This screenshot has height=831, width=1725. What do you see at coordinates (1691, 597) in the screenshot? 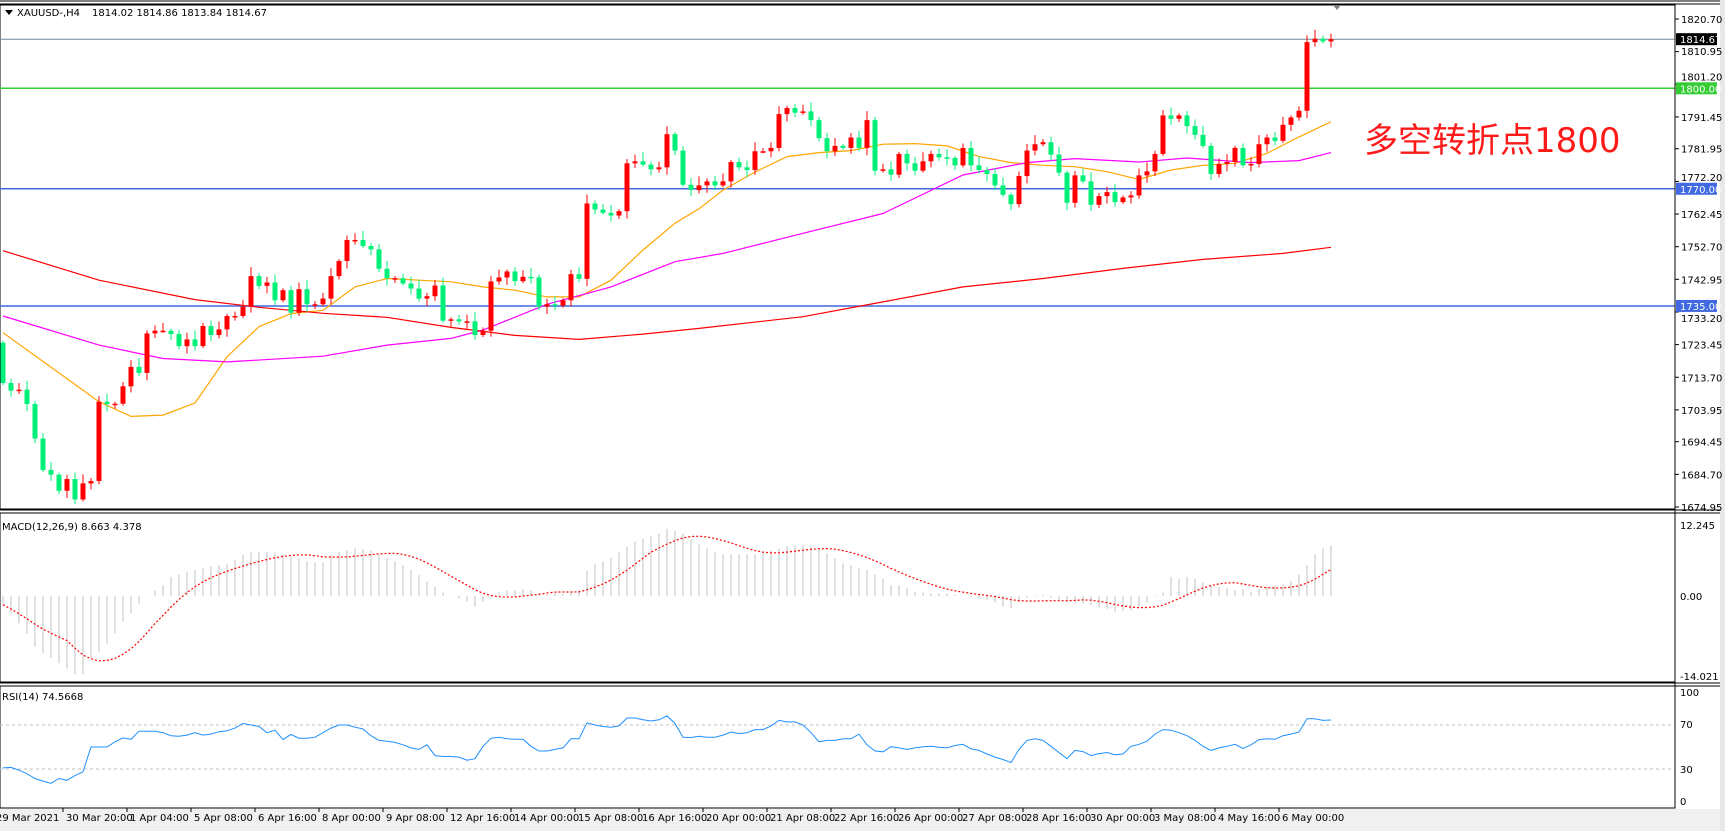
I see `macd-axis-zero: 0.00` at bounding box center [1691, 597].